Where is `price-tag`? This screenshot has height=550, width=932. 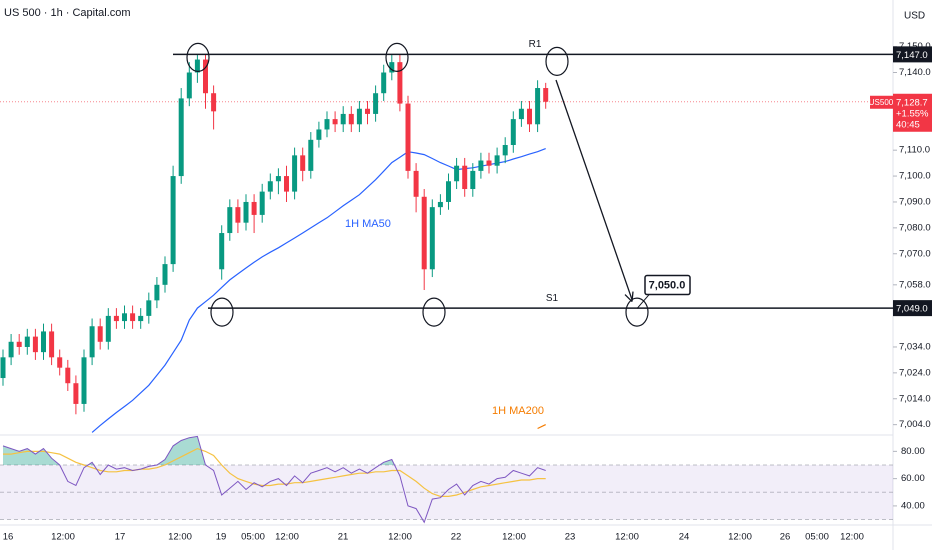 price-tag is located at coordinates (912, 112).